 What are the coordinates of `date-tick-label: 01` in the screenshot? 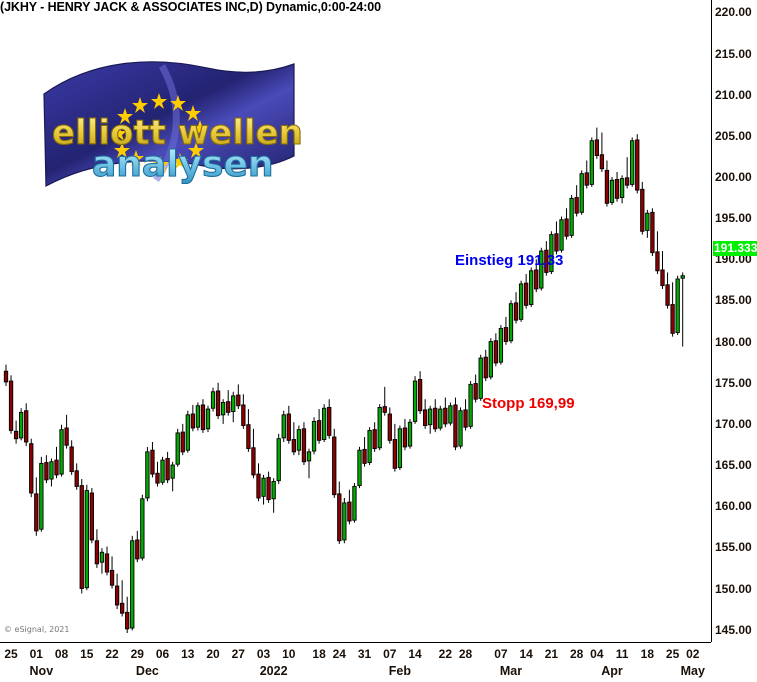 It's located at (36, 654).